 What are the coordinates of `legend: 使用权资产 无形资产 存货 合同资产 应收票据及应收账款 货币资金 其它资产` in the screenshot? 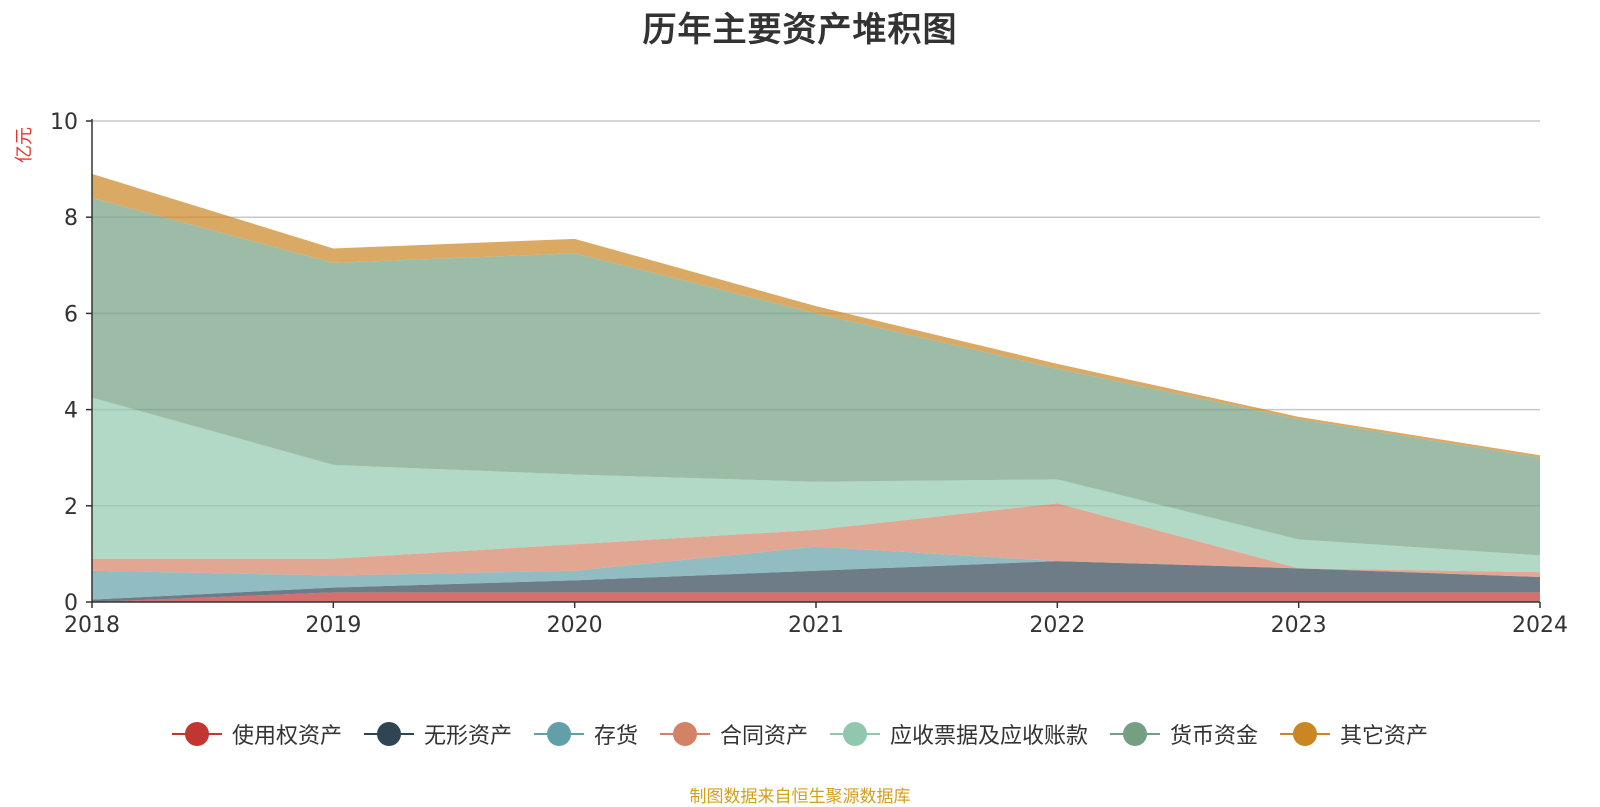 It's located at (800, 734).